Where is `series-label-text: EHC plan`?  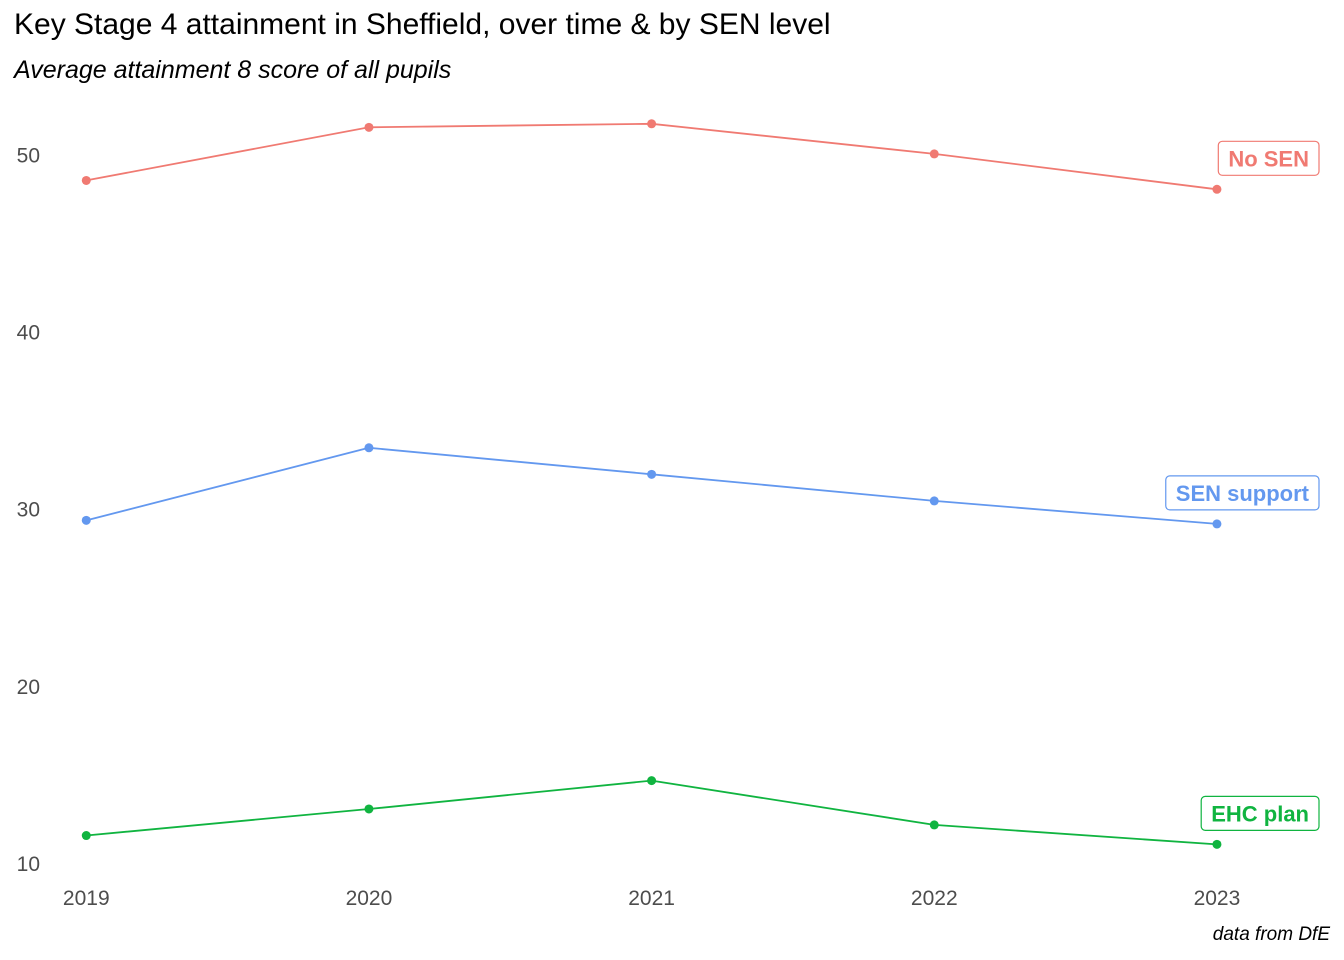
series-label-text: EHC plan is located at coordinates (1260, 813).